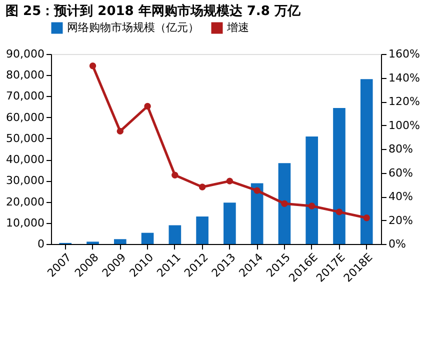 This screenshot has height=341, width=439. What do you see at coordinates (404, 54) in the screenshot?
I see `y2-tick-label: 160%` at bounding box center [404, 54].